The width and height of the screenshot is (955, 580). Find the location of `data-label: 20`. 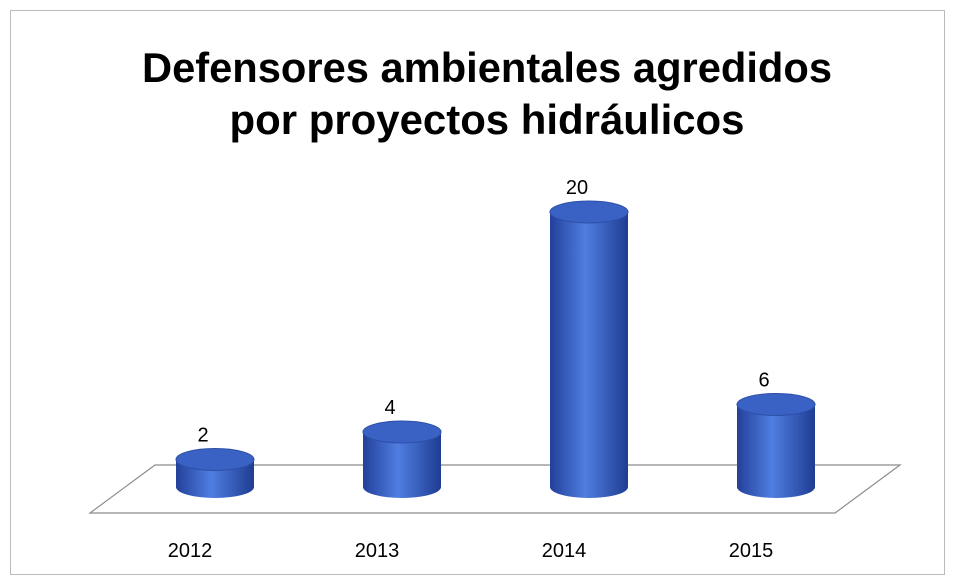

data-label: 20 is located at coordinates (577, 188).